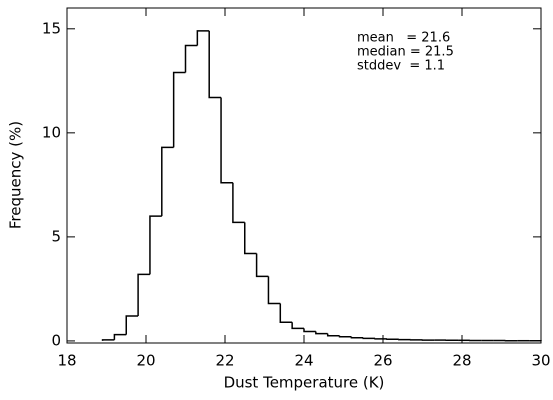 Image resolution: width=553 pixels, height=400 pixels. I want to click on y-tick-label: 0, so click(56, 340).